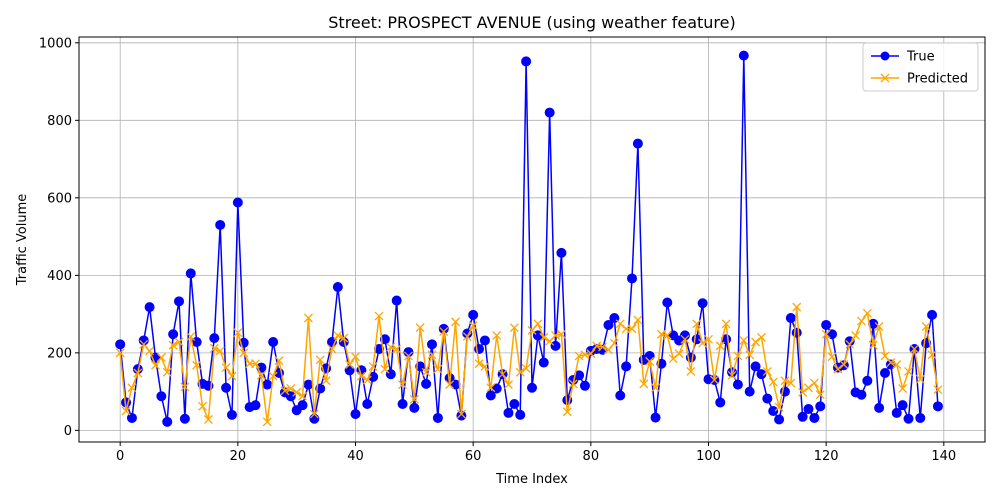 The width and height of the screenshot is (1000, 500). Describe the element at coordinates (826, 456) in the screenshot. I see `x-tick-label: 120` at that location.